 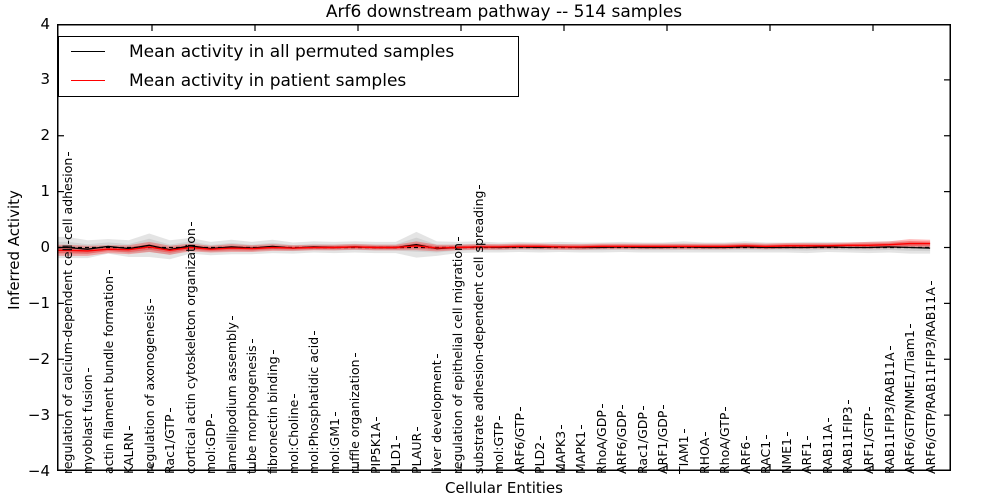 I want to click on x-tick-label: RAB11FIP3, so click(x=847, y=437).